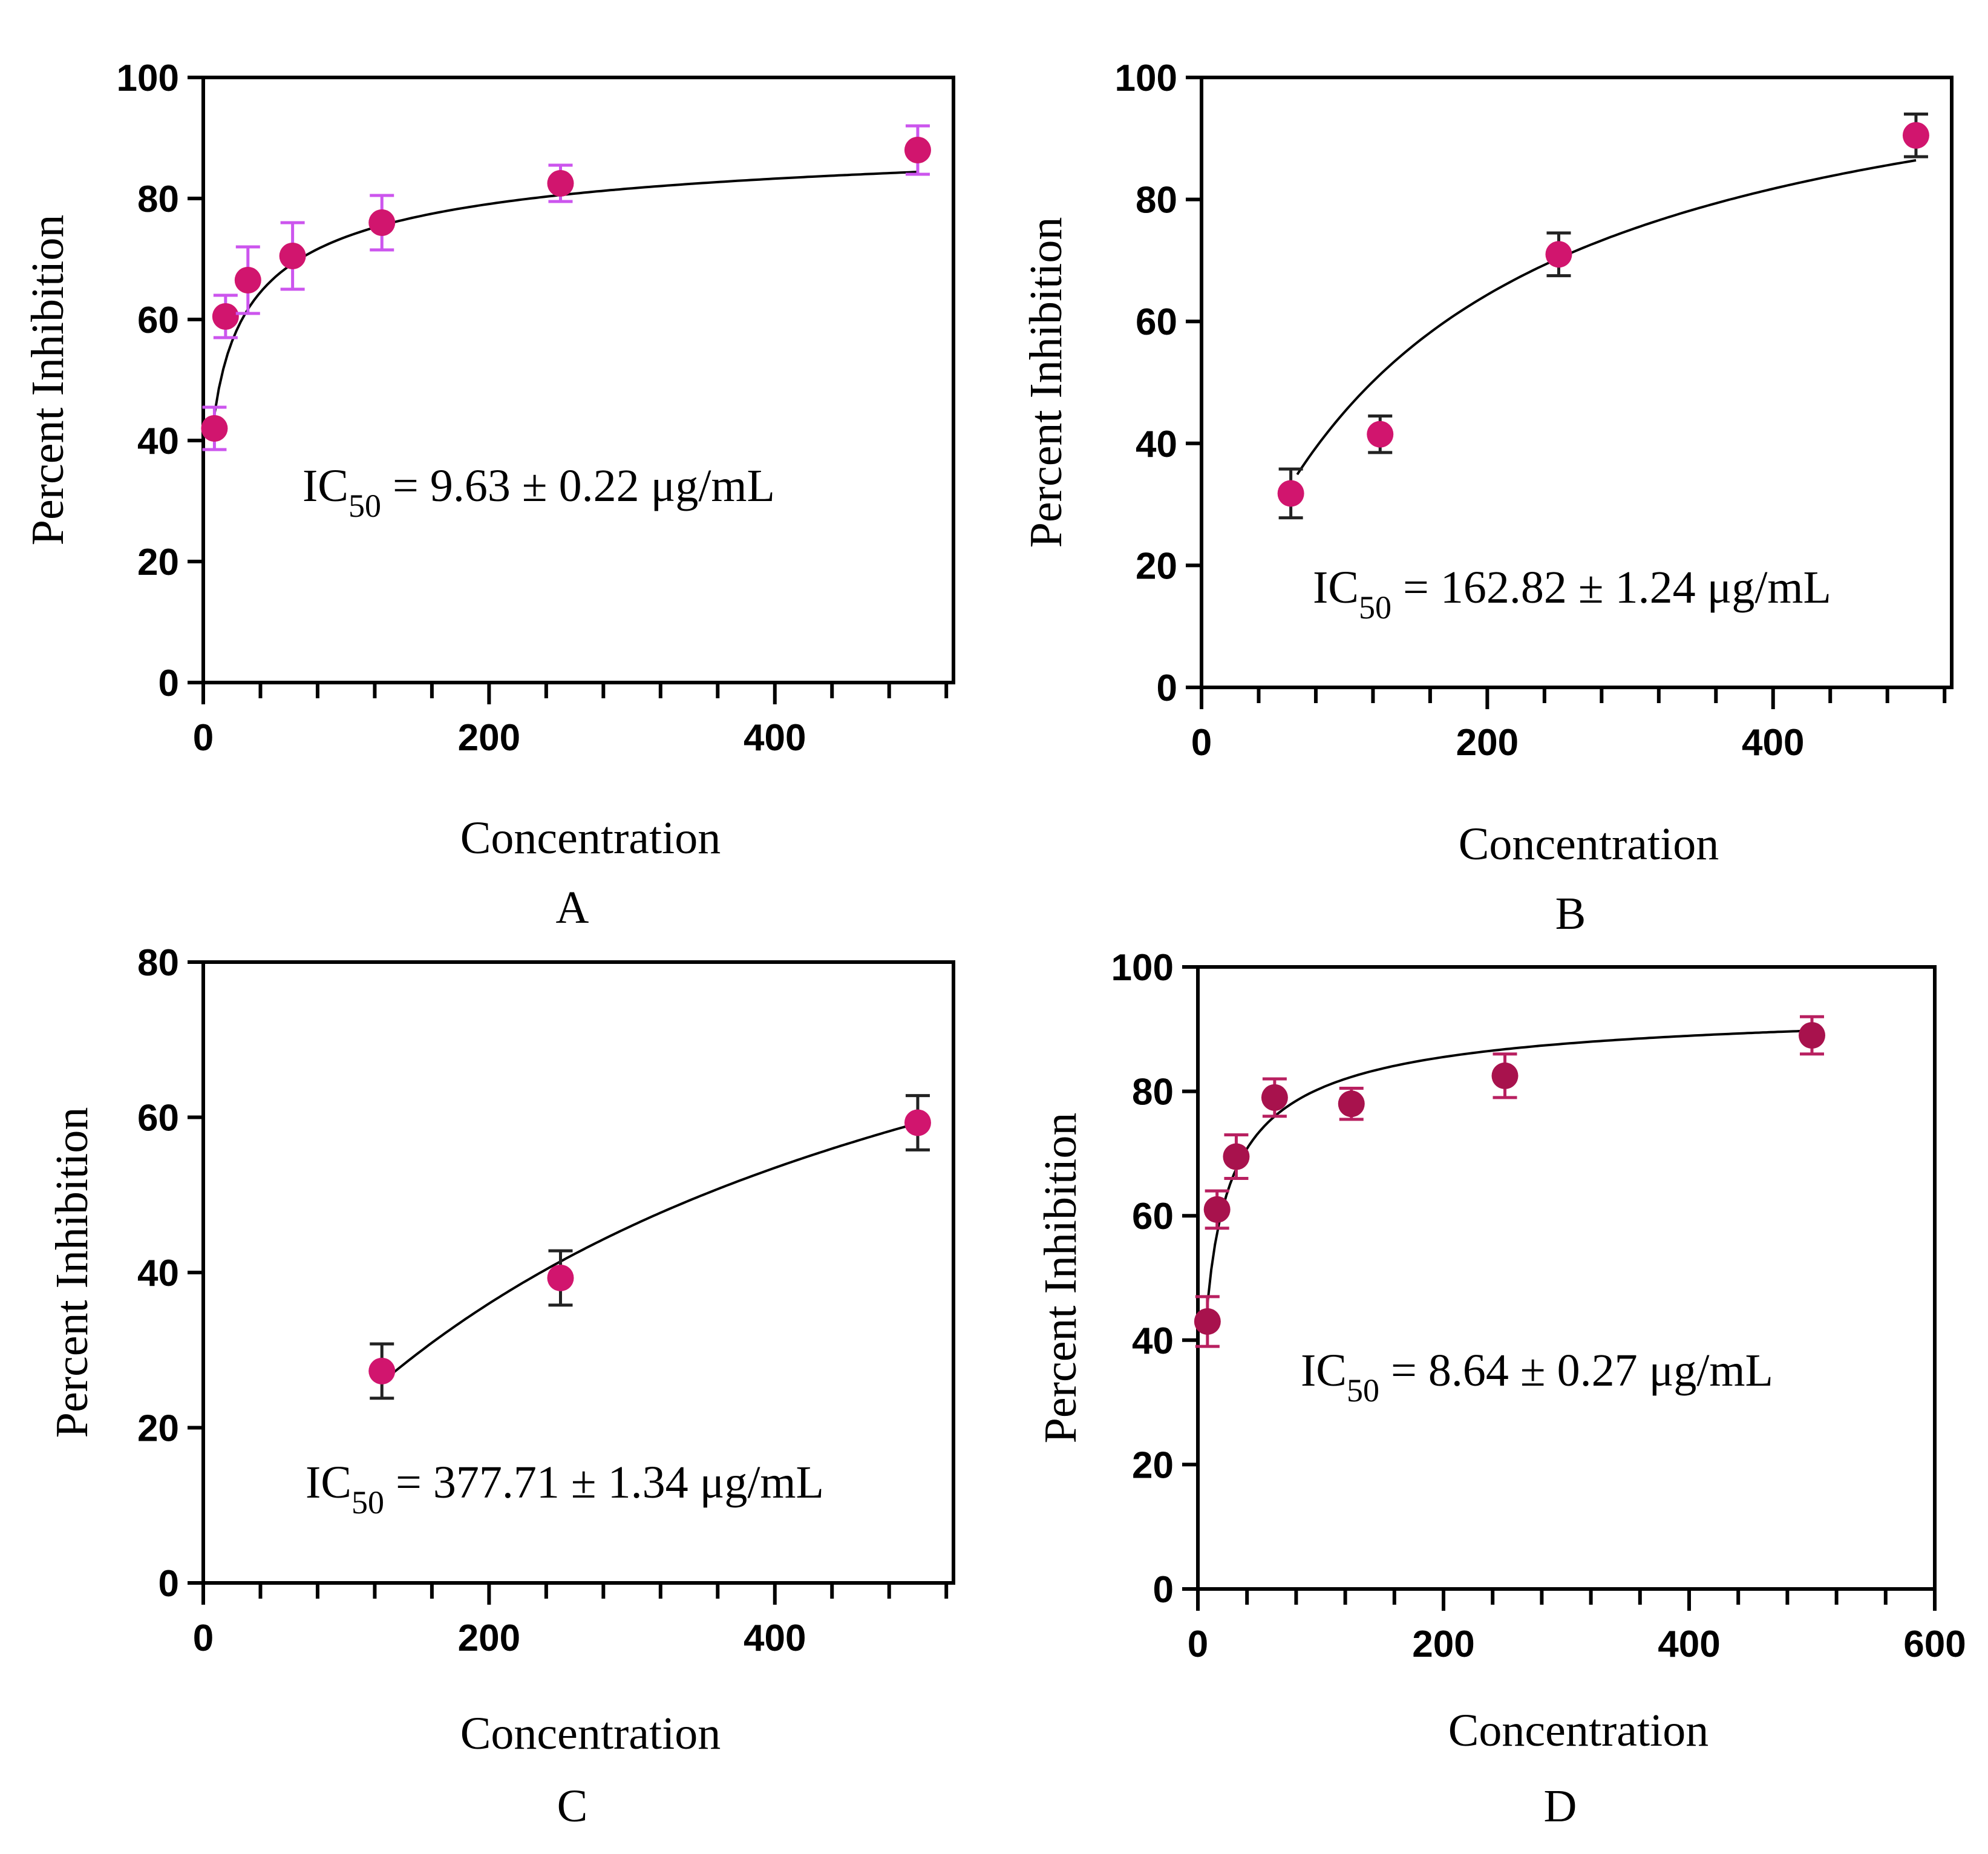  I want to click on ic50-annotation: IC50 = 8.64 ± 0.27 μg/mL, so click(1537, 1377).